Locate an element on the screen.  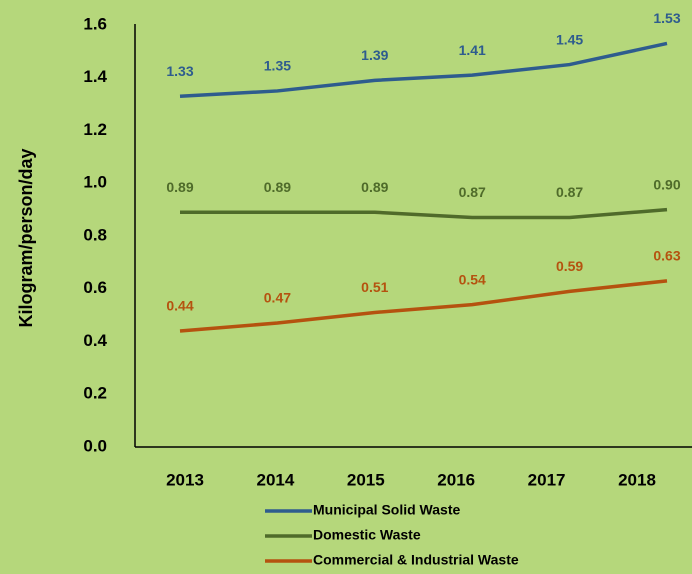
y-tick-label: 0.8 is located at coordinates (95, 234).